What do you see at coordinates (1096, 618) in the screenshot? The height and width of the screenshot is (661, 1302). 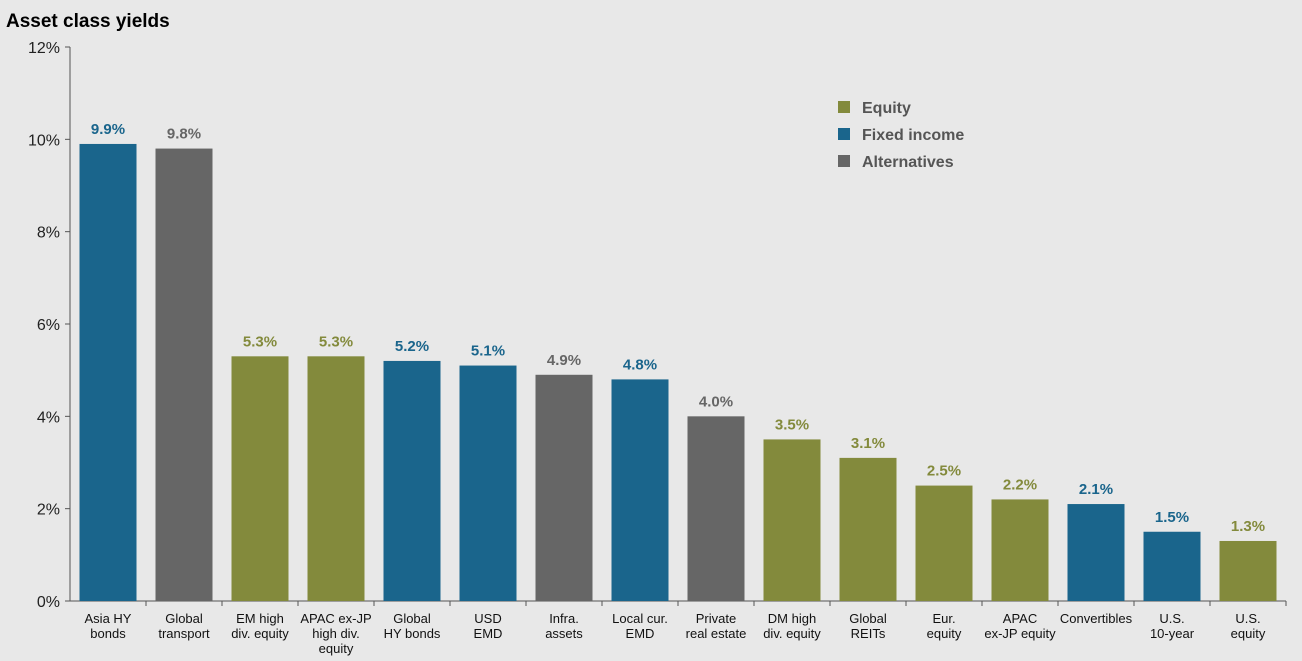 I see `x-tick-label: Convertibles` at bounding box center [1096, 618].